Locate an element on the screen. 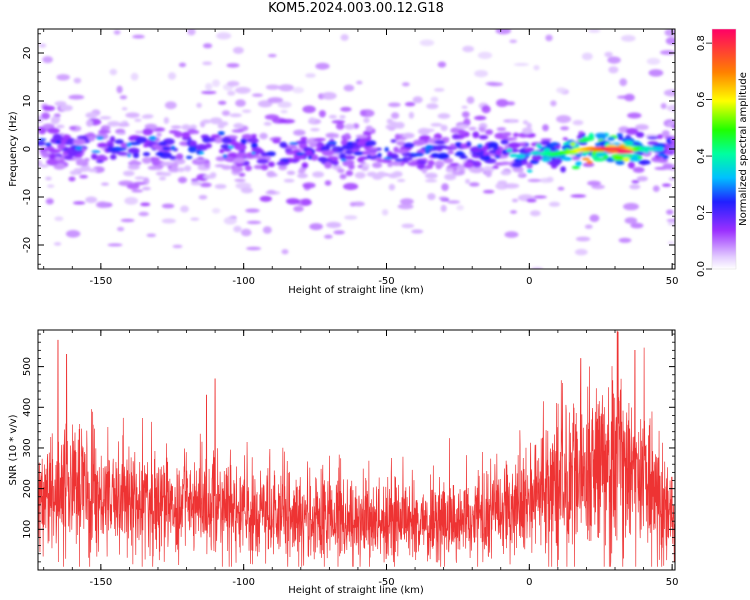 This screenshot has width=750, height=600. colorbar-frame is located at coordinates (724, 149).